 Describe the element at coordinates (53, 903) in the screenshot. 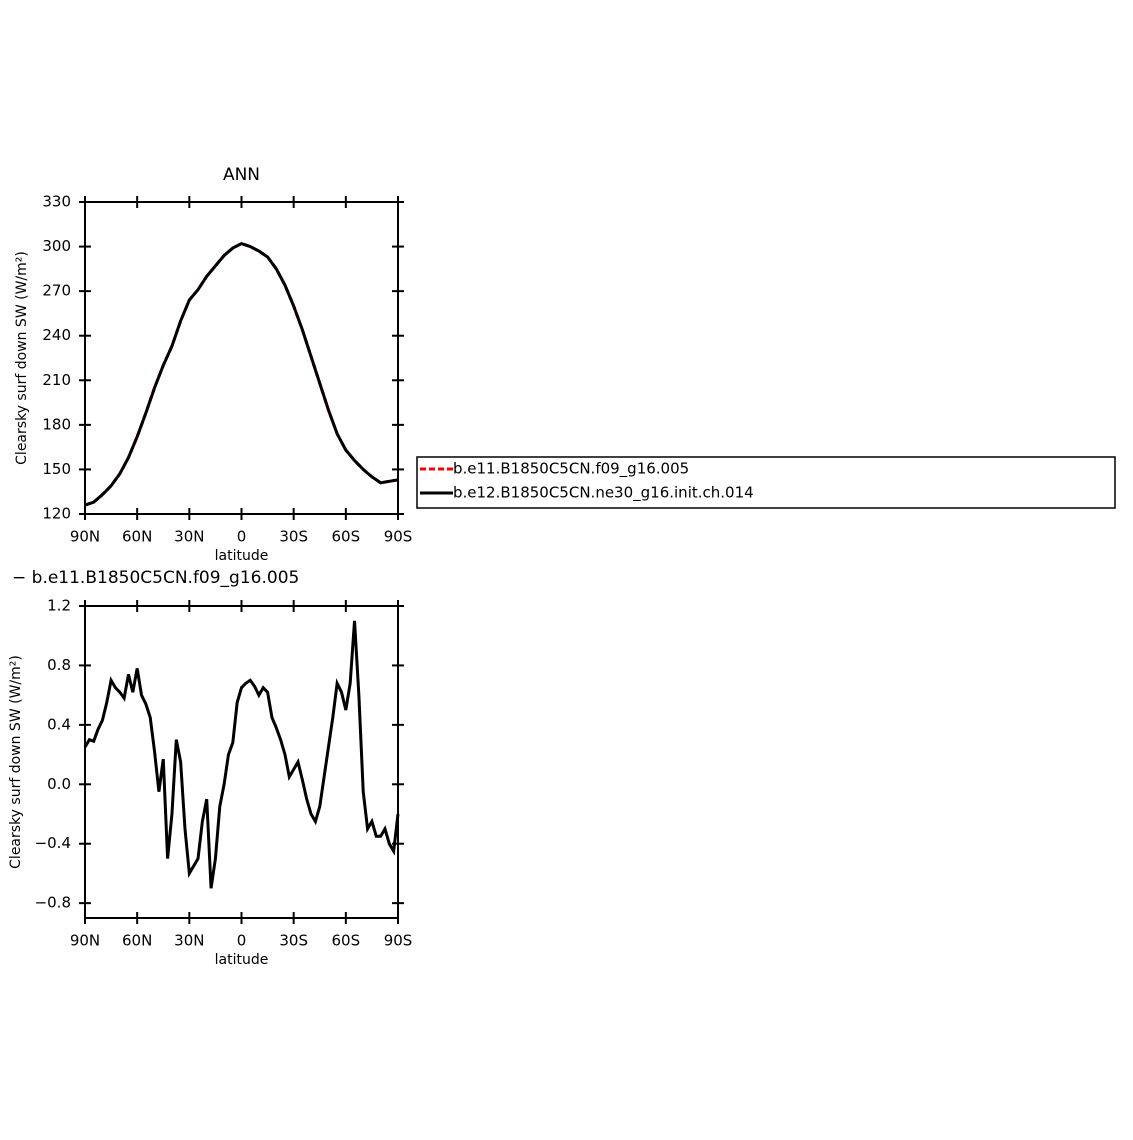

I see `y-tick-label: −0.8` at that location.